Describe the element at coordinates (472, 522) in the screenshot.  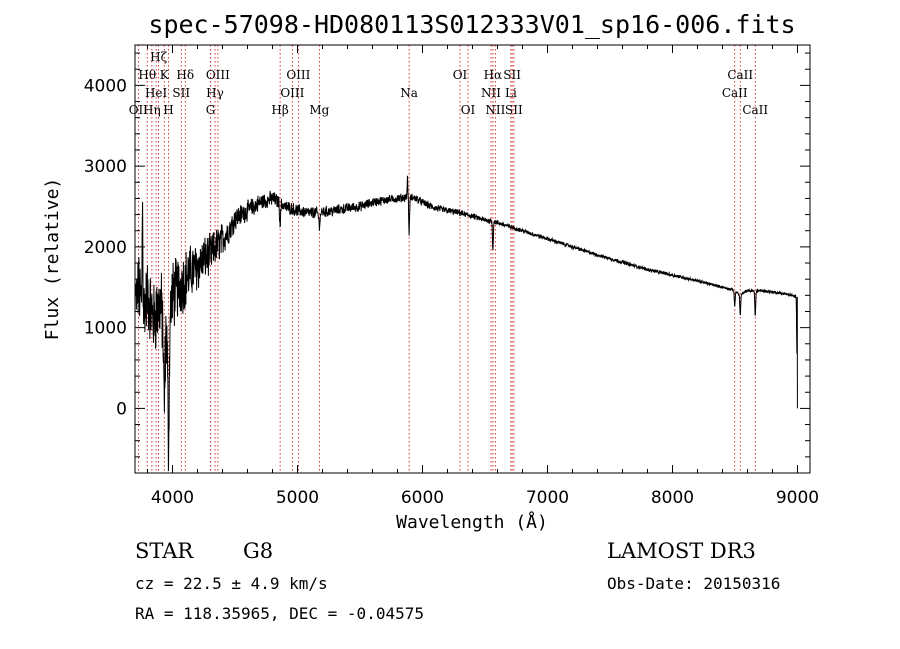
I see `x-axis-label: Wavelength (Å)` at that location.